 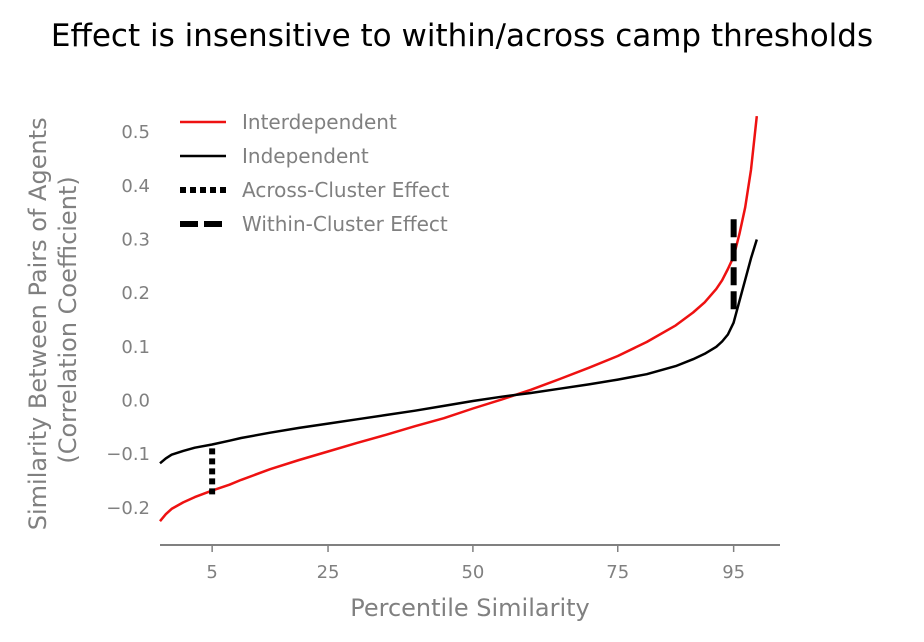 What do you see at coordinates (305, 156) in the screenshot?
I see `legend-label: Independent` at bounding box center [305, 156].